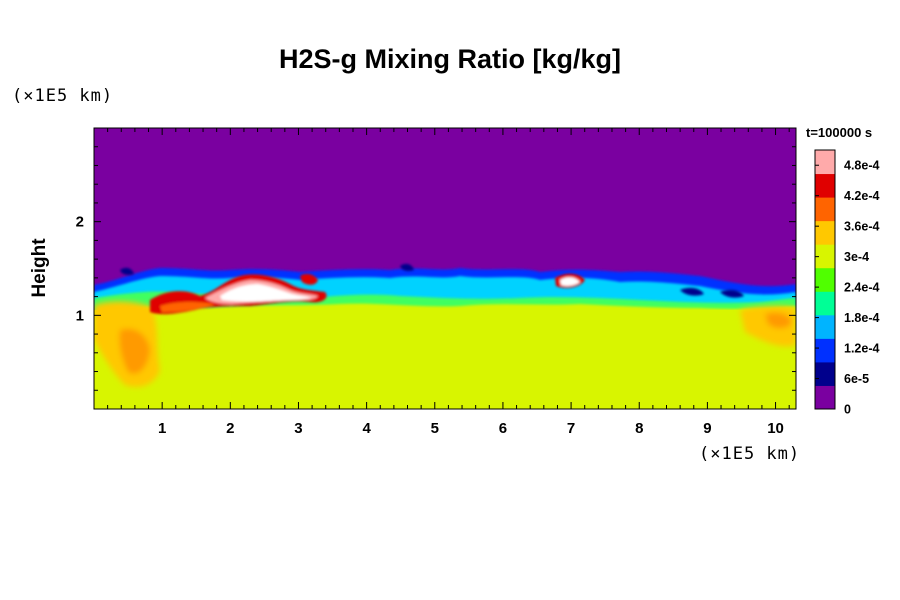 The width and height of the screenshot is (900, 600). I want to click on colorbar-tick-label: 4.8e-4, so click(861, 166).